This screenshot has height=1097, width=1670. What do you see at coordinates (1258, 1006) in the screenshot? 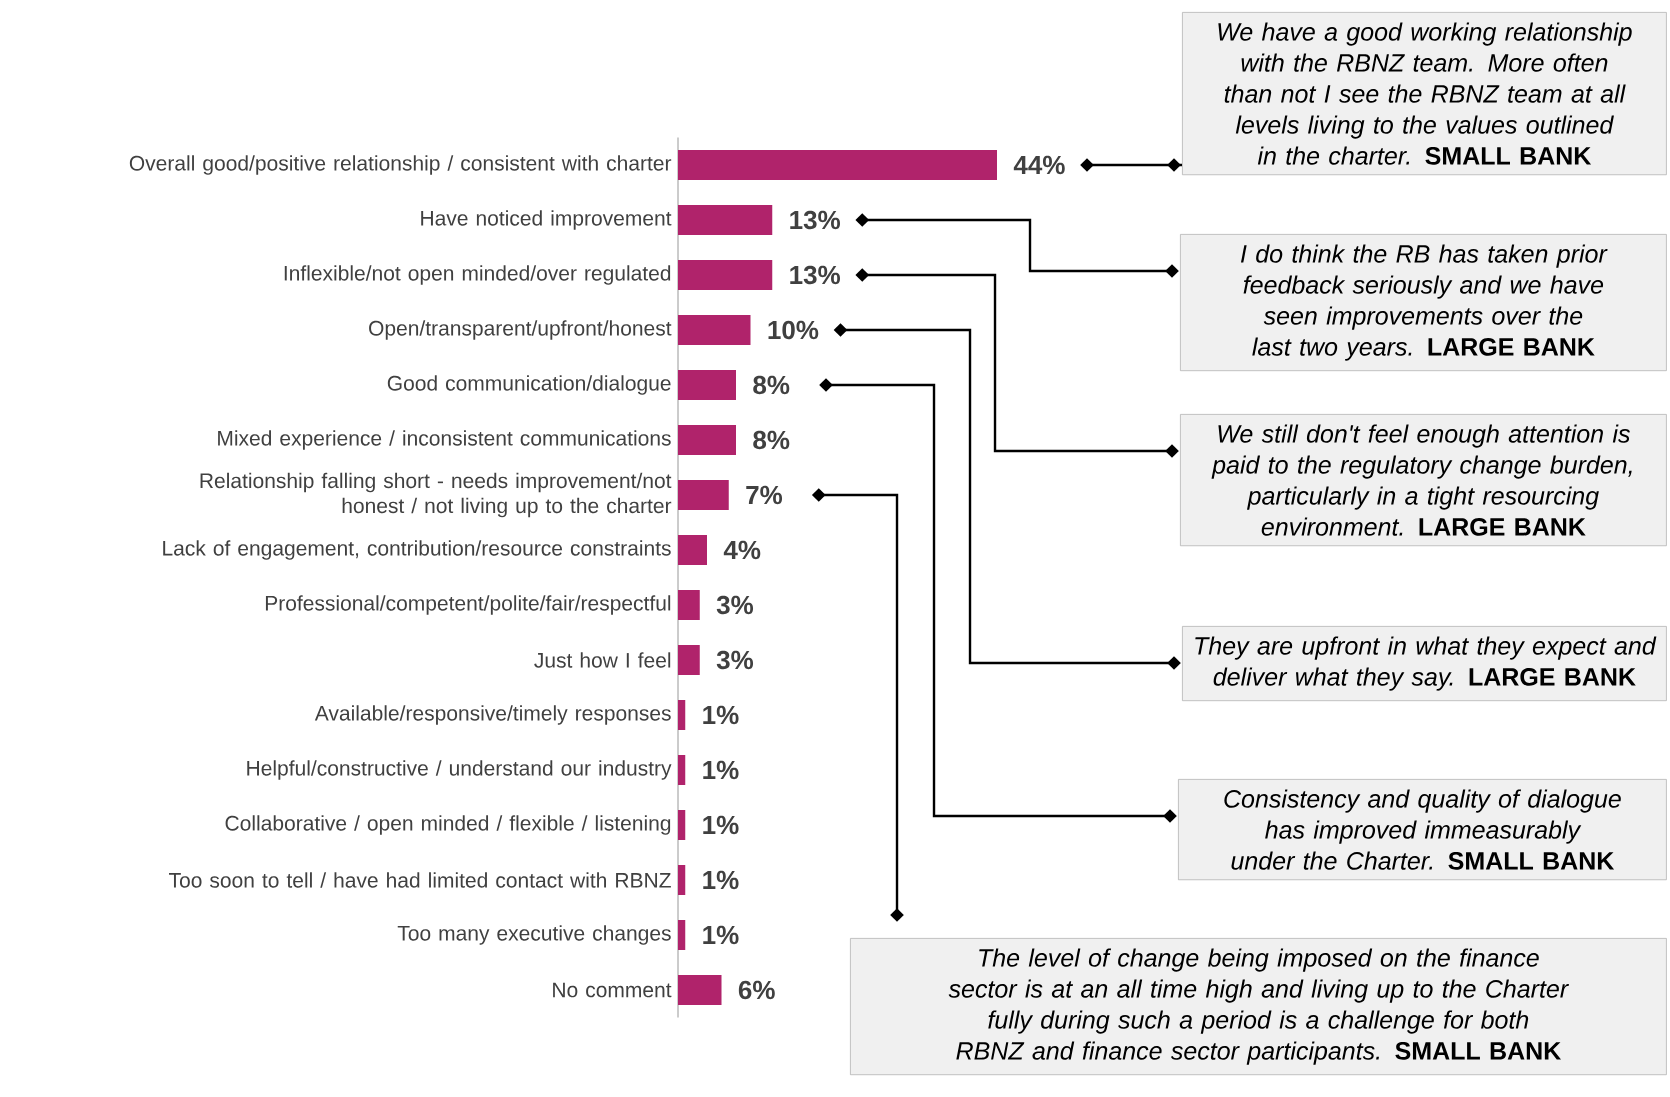
I see `annotation: The level of change being imposed on the finance sector is at an all time high and living up to the Charter fully during such a period is a challenge for both RBNZ and finance sector participants. SMALL BANK` at bounding box center [1258, 1006].